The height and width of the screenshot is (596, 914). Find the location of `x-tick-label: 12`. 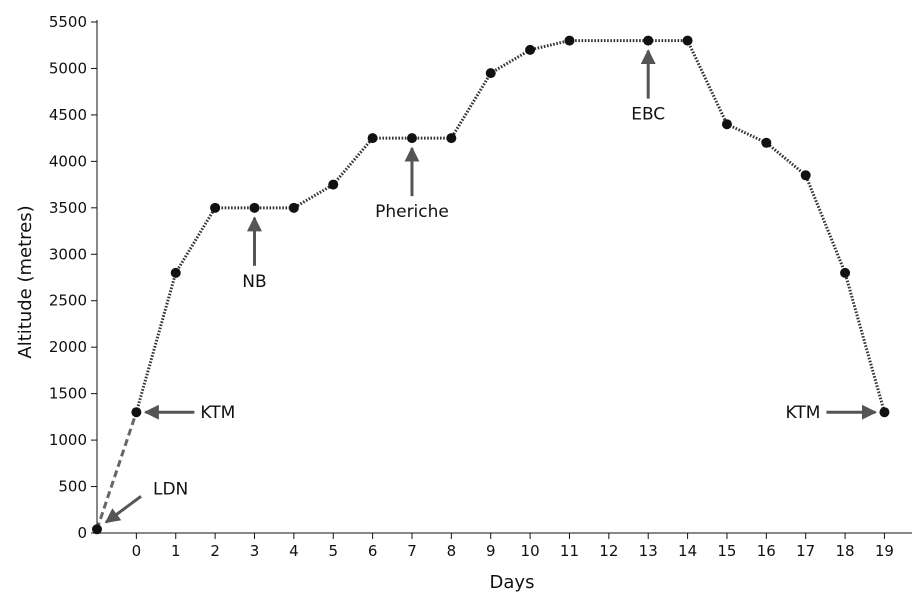

x-tick-label: 12 is located at coordinates (608, 551).